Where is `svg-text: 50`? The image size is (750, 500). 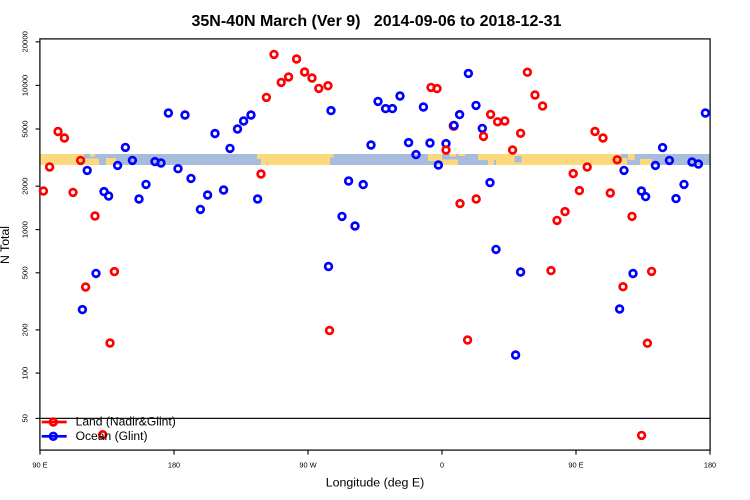 svg-text: 50 is located at coordinates (25, 418).